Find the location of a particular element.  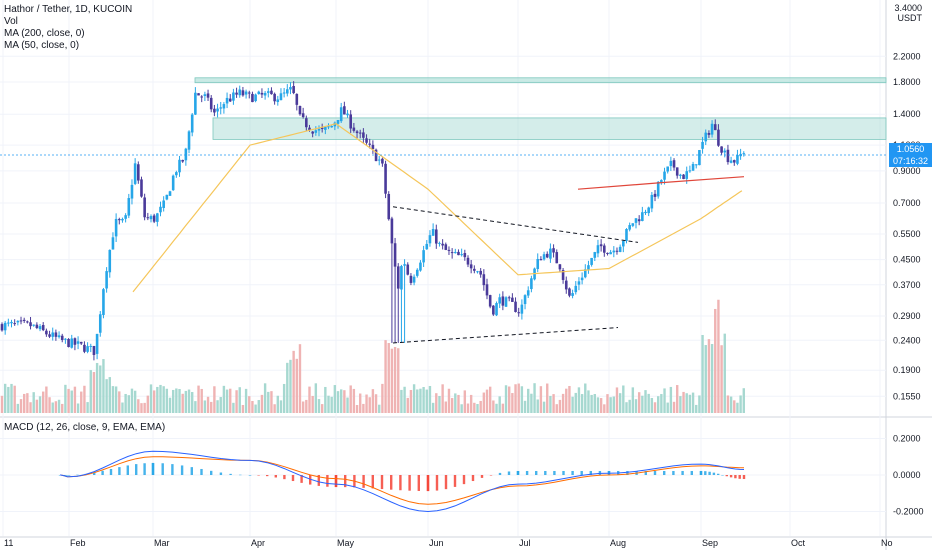

currency-label: USDT is located at coordinates (910, 18).